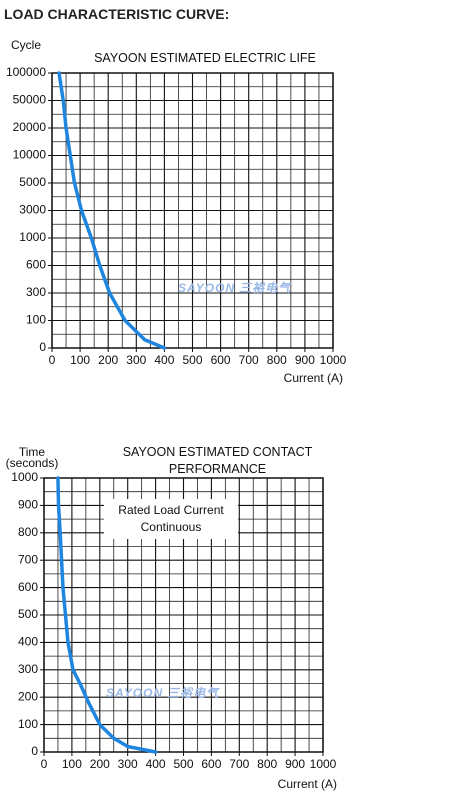 The height and width of the screenshot is (797, 473). Describe the element at coordinates (32, 210) in the screenshot. I see `y-tick-label: 3000` at that location.